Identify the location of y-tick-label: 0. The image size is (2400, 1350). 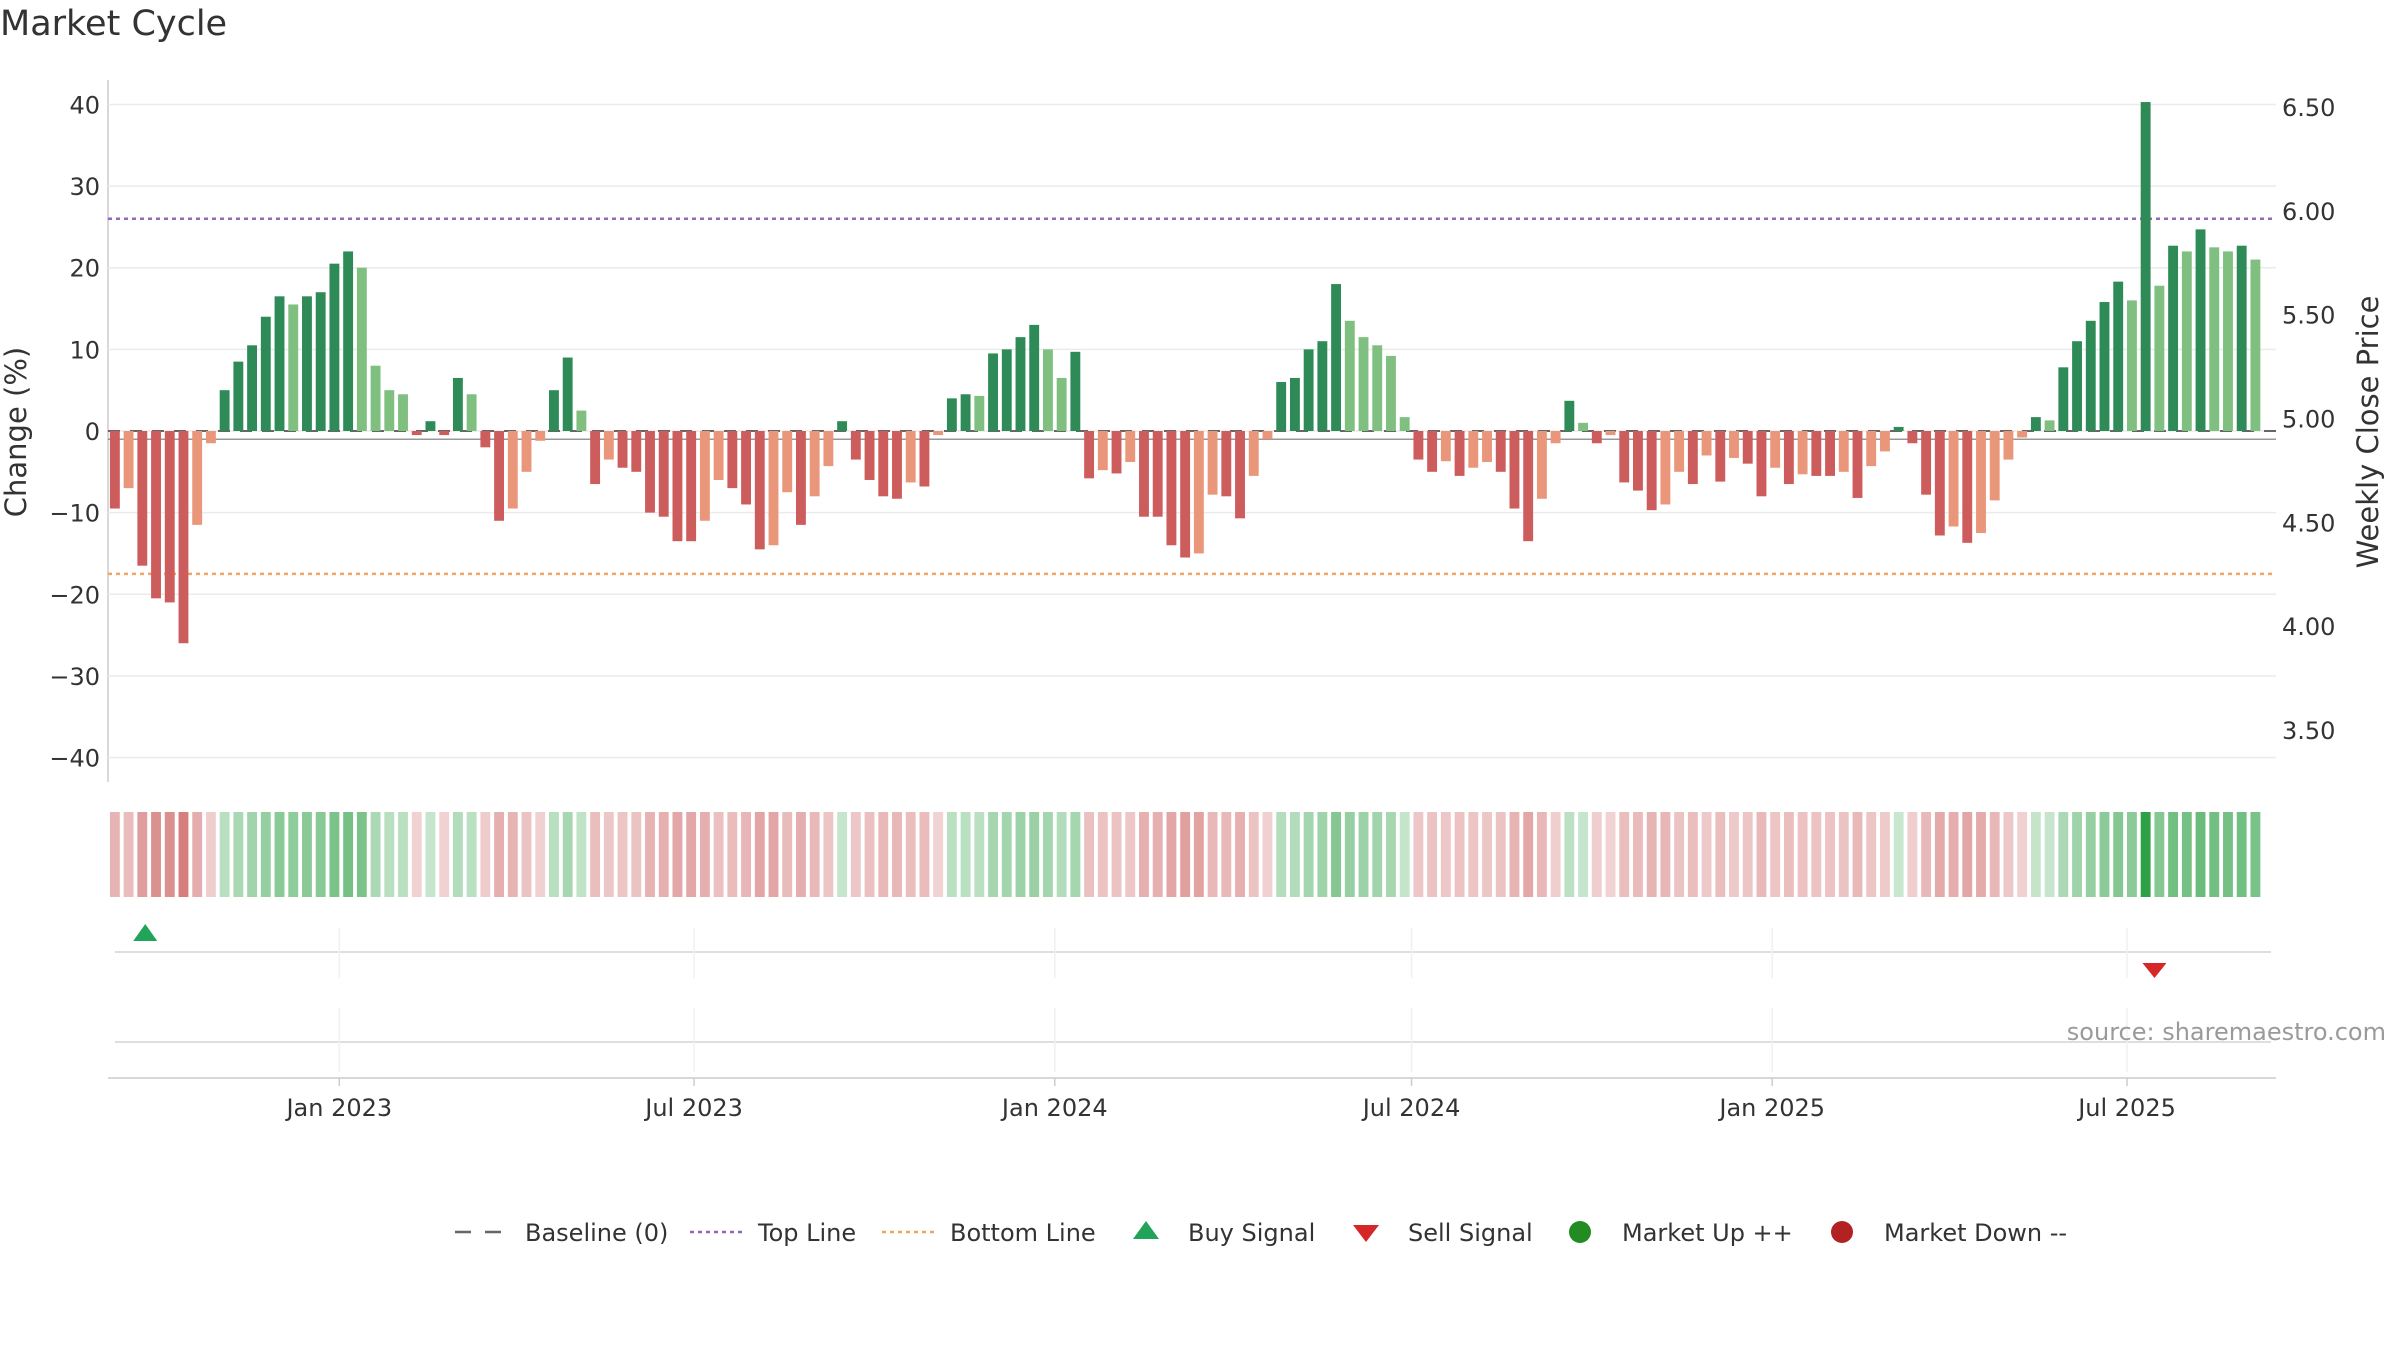
(92, 432).